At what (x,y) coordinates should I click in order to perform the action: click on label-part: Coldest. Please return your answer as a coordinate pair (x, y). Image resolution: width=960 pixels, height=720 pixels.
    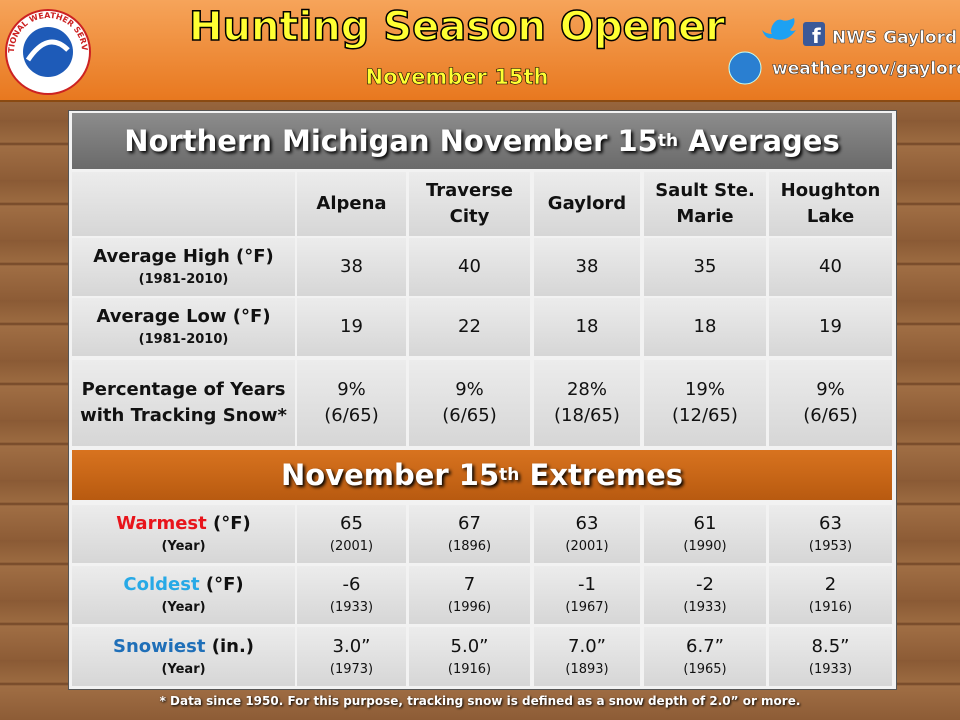
    Looking at the image, I should click on (161, 584).